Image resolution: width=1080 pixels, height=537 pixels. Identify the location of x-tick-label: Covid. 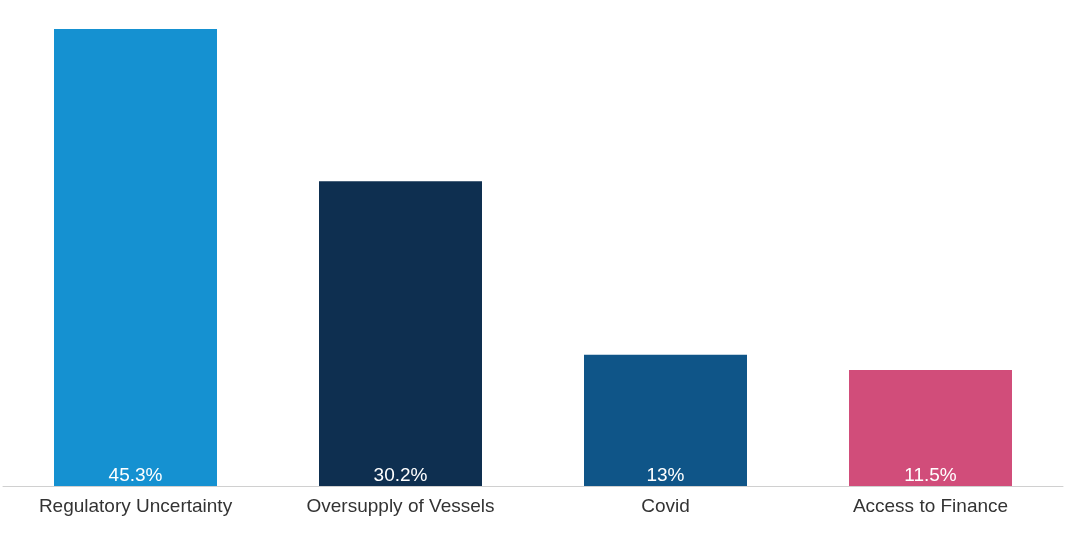
(665, 505).